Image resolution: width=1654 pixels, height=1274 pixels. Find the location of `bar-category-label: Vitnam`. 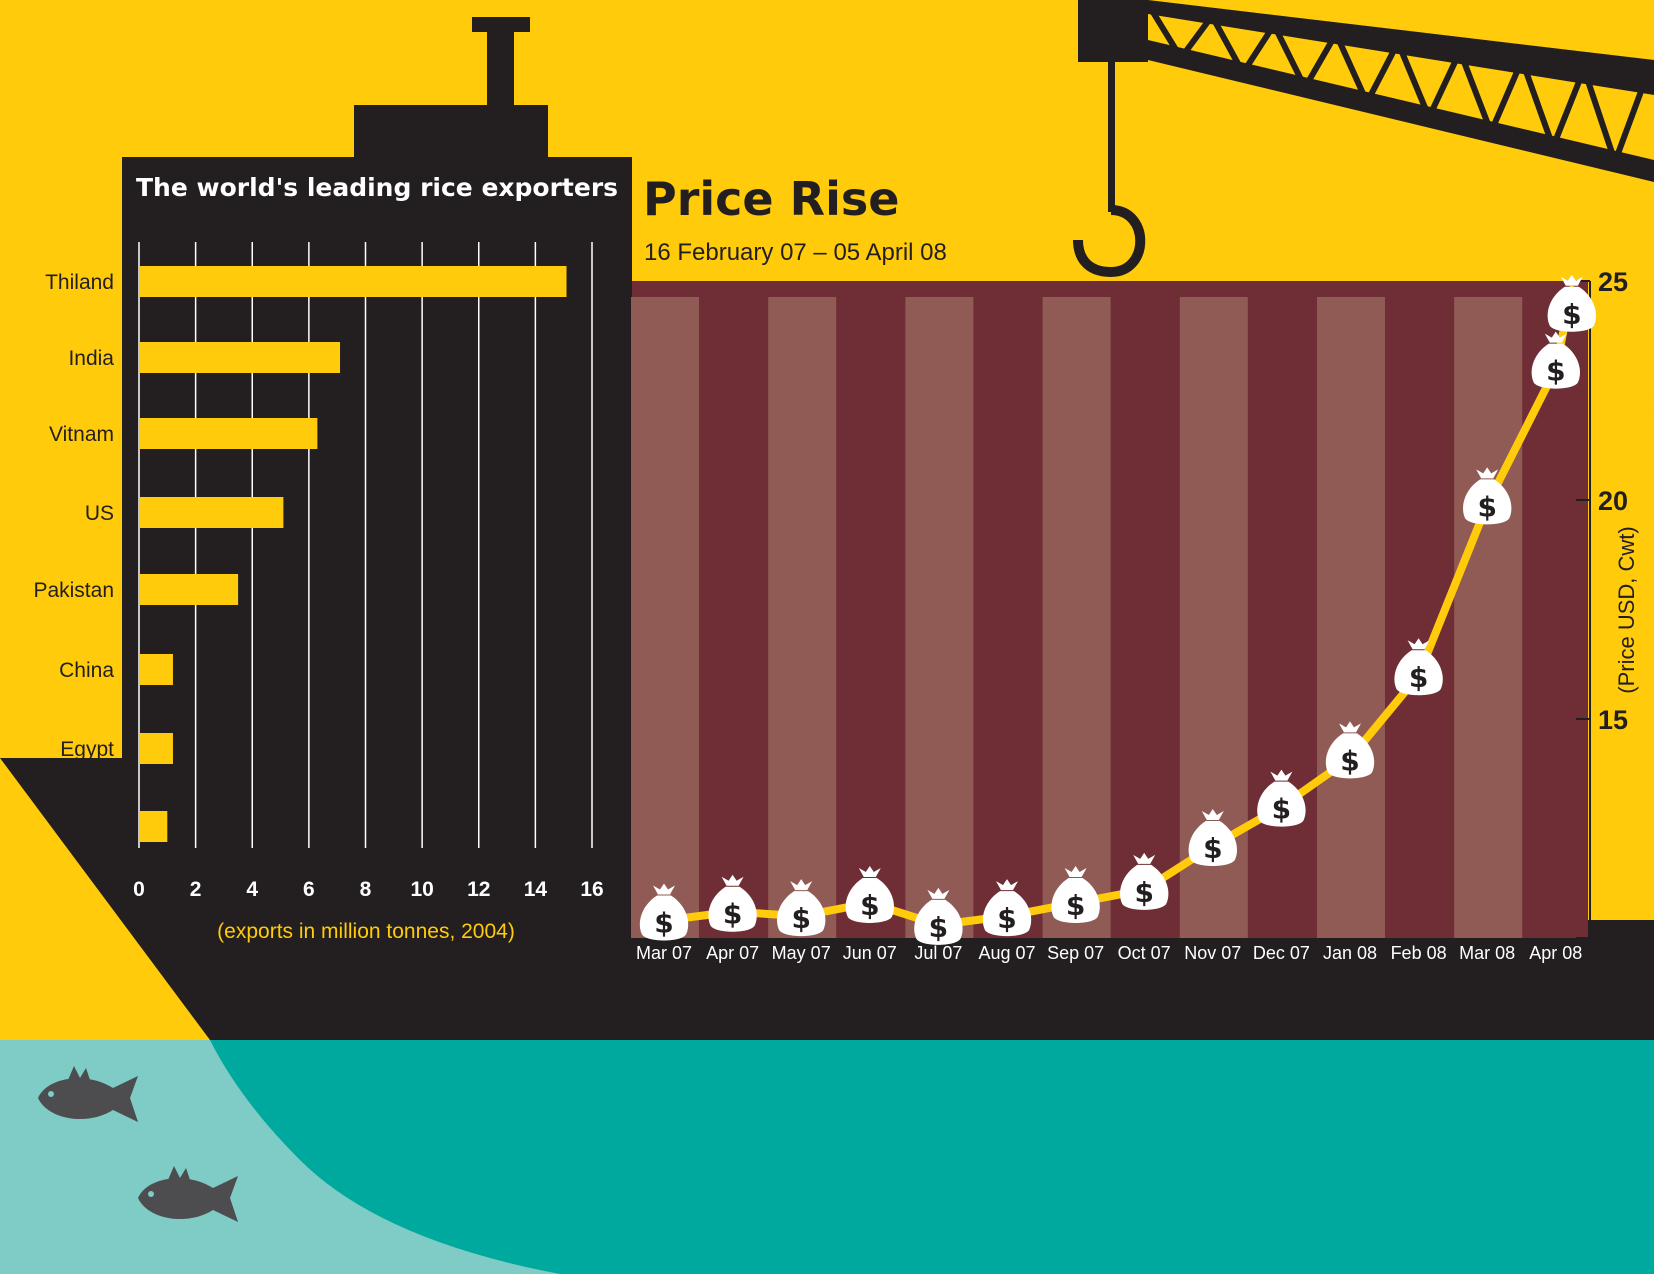

bar-category-label: Vitnam is located at coordinates (81, 434).